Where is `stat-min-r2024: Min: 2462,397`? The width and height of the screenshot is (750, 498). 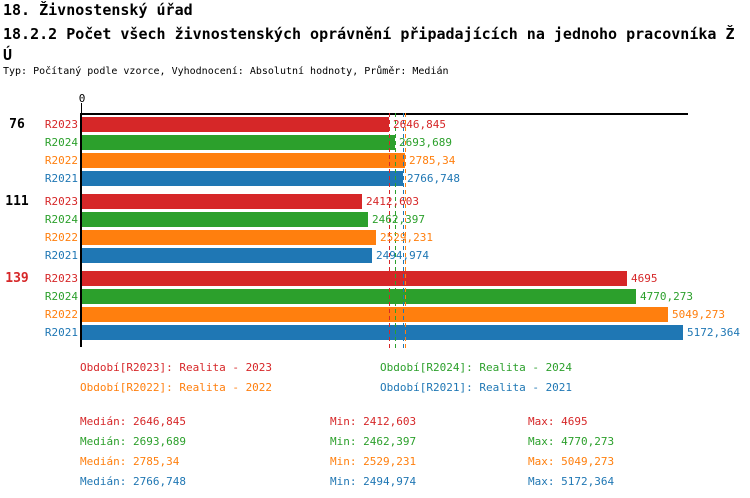 stat-min-r2024: Min: 2462,397 is located at coordinates (373, 441).